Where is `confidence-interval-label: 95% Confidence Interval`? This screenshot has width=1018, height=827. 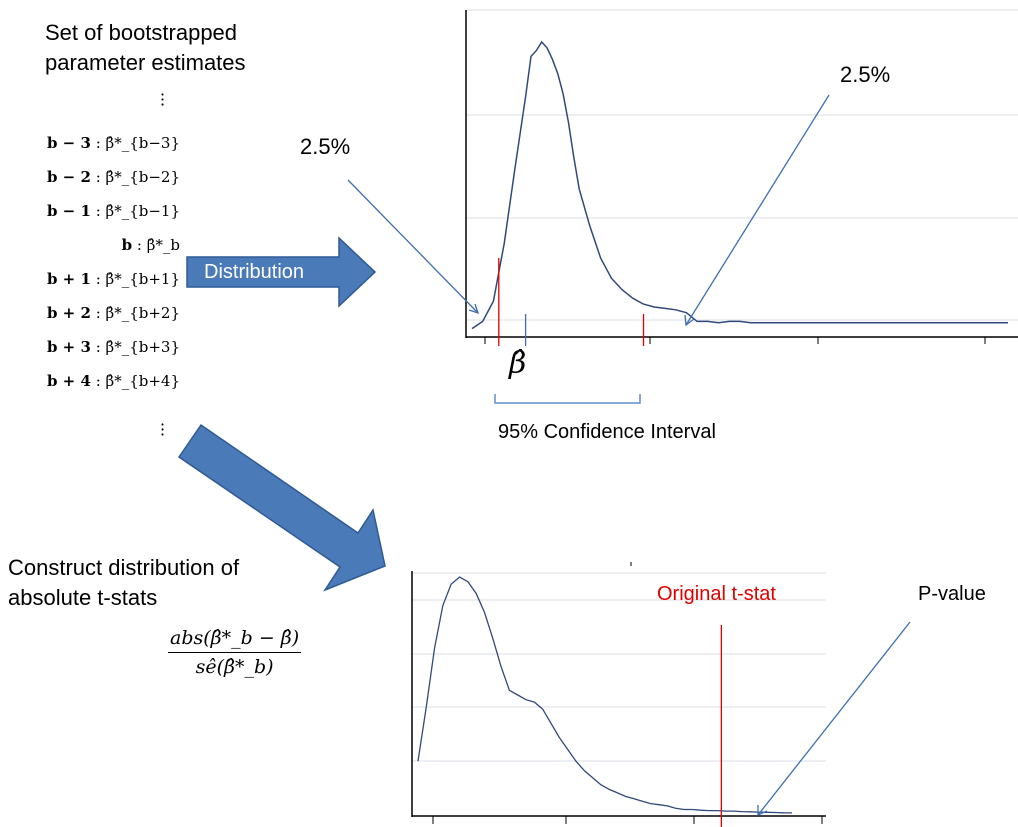
confidence-interval-label: 95% Confidence Interval is located at coordinates (607, 432).